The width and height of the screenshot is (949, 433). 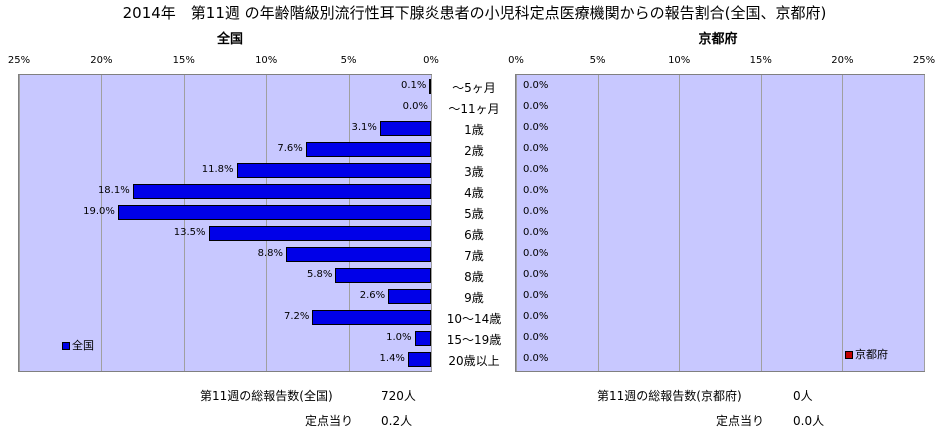 What do you see at coordinates (760, 60) in the screenshot?
I see `right-tick-label: 15%` at bounding box center [760, 60].